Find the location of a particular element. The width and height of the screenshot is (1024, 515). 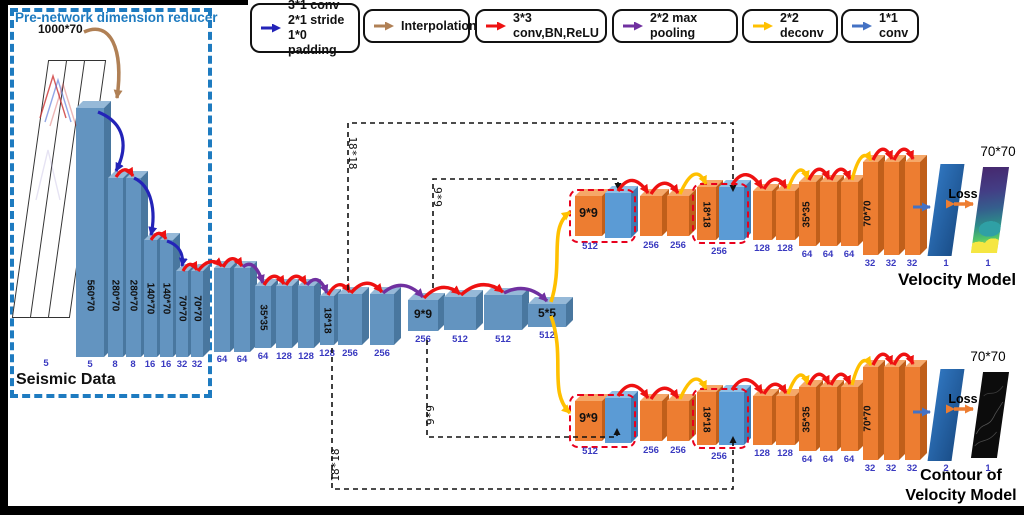

channels-label: 8 is located at coordinates (115, 364).